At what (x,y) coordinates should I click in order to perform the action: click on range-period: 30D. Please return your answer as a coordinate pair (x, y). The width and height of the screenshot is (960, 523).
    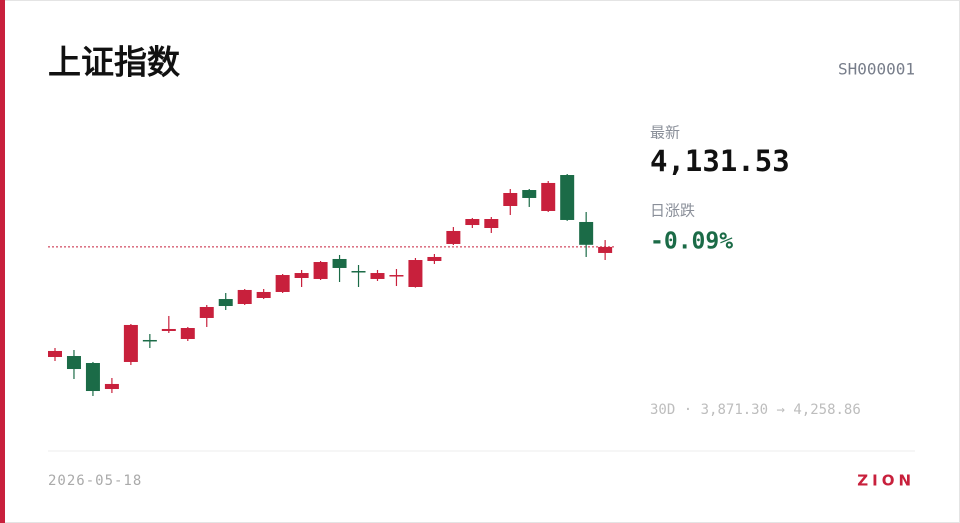
    Looking at the image, I should click on (662, 410).